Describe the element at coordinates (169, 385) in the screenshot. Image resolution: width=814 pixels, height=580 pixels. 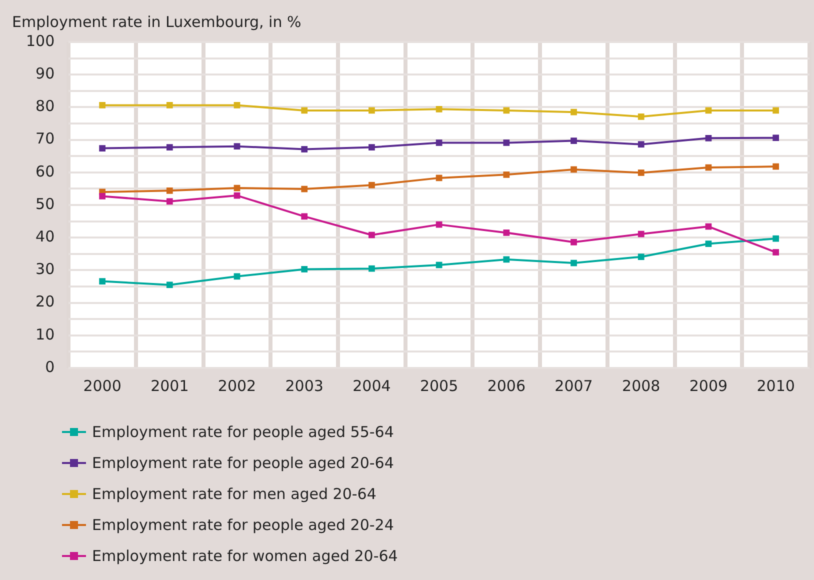
I see `x-tick-label: 2001` at that location.